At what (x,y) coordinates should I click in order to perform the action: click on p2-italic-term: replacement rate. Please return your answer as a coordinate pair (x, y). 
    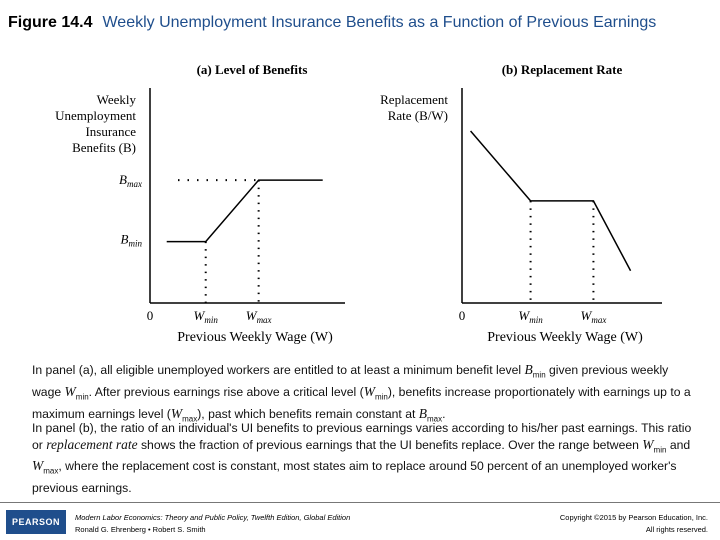
    Looking at the image, I should click on (92, 444).